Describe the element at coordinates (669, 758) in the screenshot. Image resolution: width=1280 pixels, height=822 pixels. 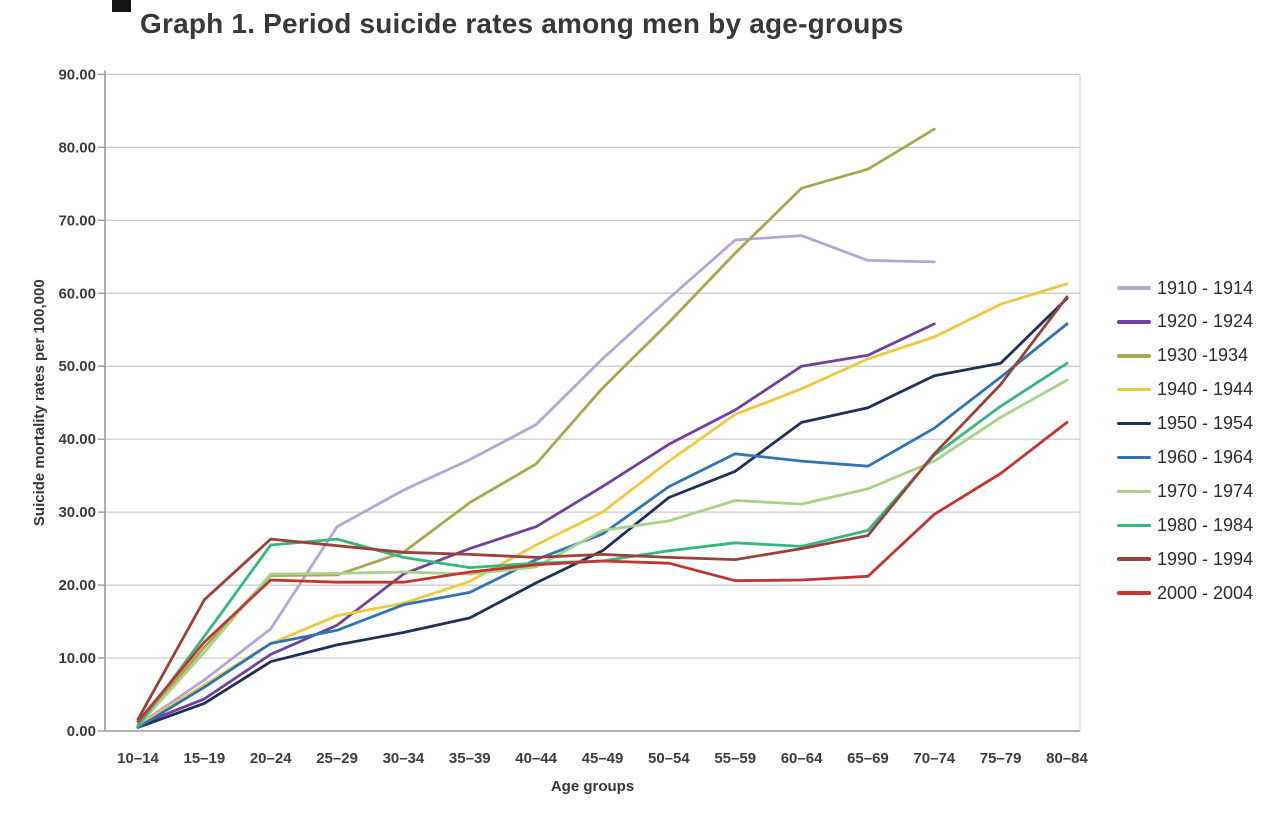
I see `x-tick-label: 50–54` at that location.